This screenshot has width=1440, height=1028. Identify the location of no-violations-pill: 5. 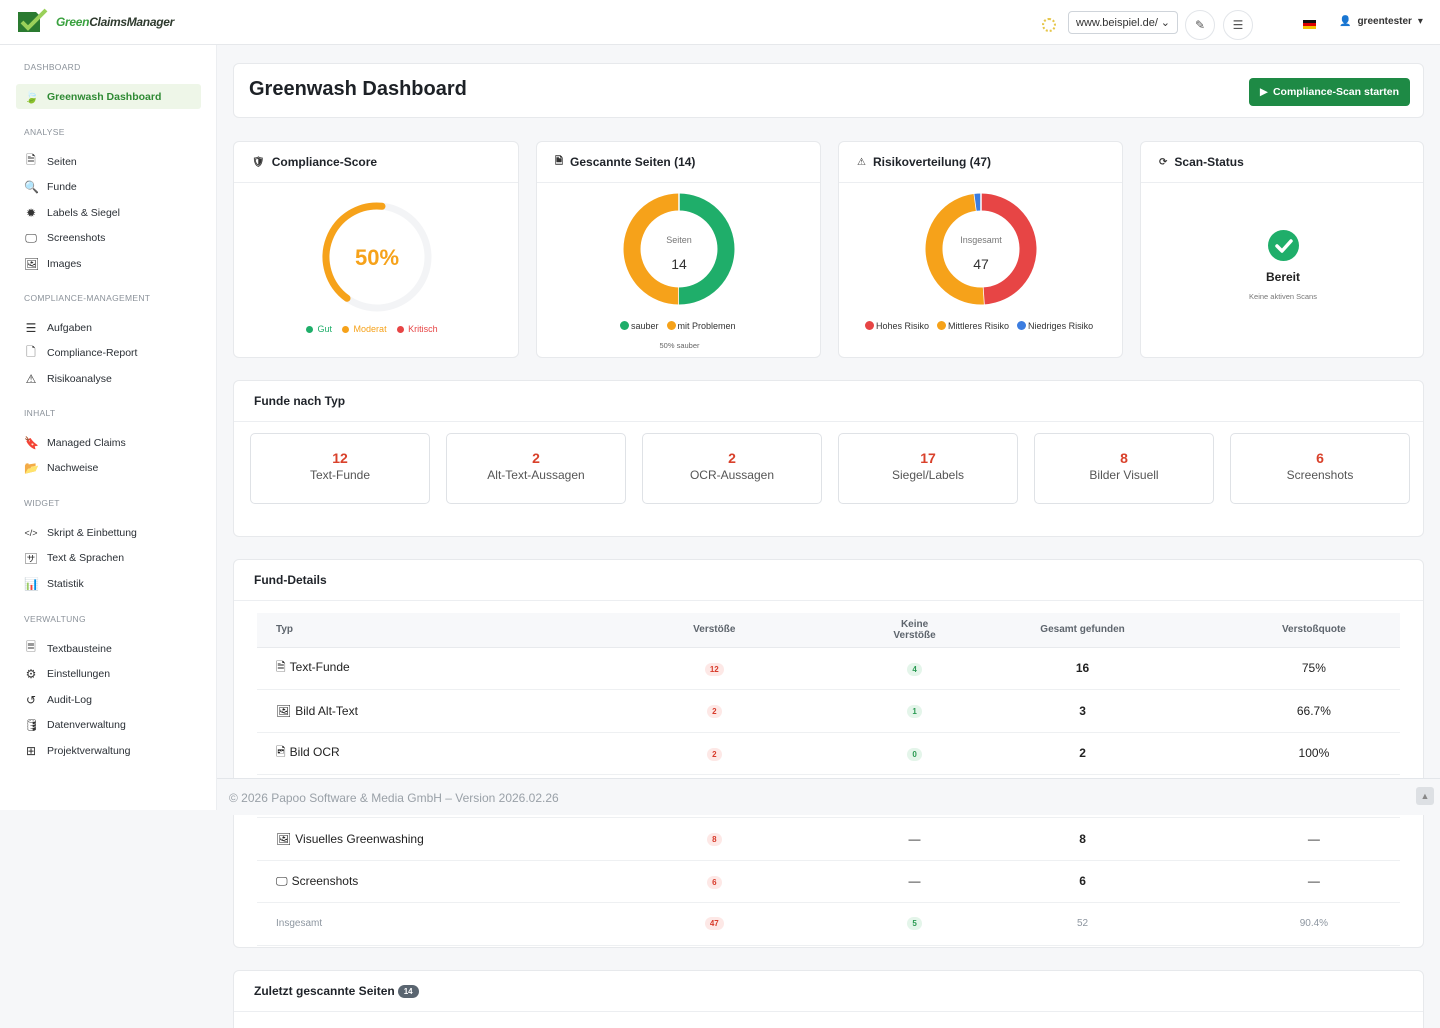
(914, 924).